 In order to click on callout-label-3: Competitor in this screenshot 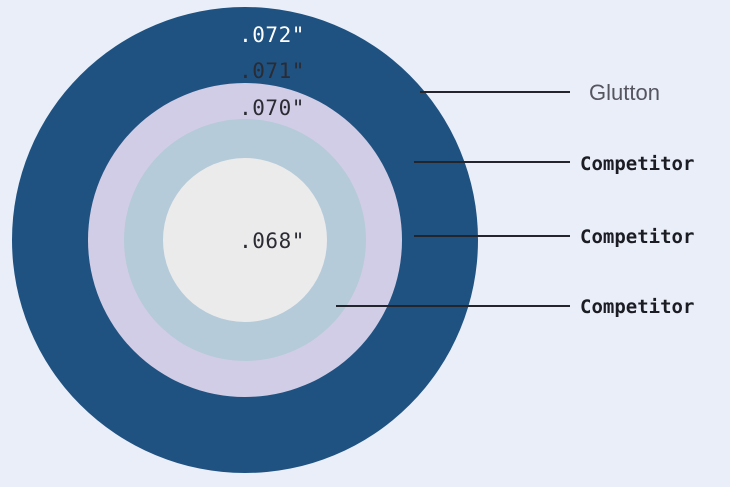, I will do `click(637, 307)`.